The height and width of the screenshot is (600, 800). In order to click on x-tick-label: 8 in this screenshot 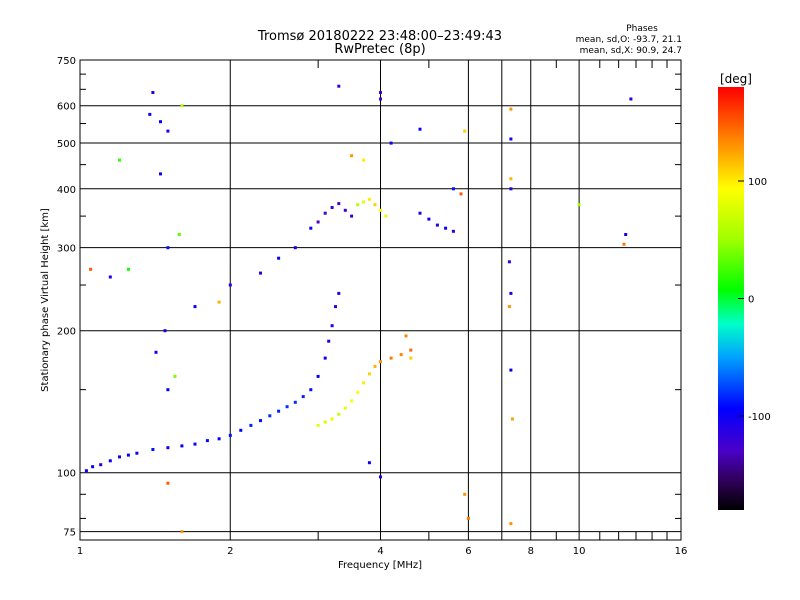, I will do `click(531, 551)`.